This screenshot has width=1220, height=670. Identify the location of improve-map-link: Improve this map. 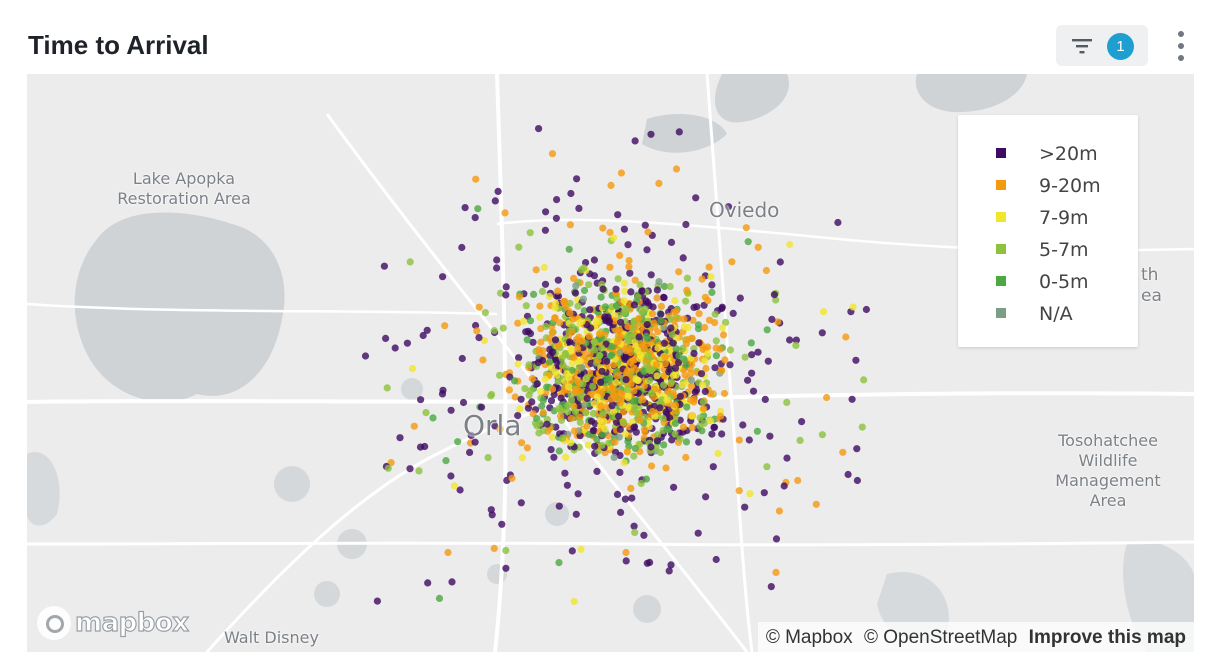
(1107, 637).